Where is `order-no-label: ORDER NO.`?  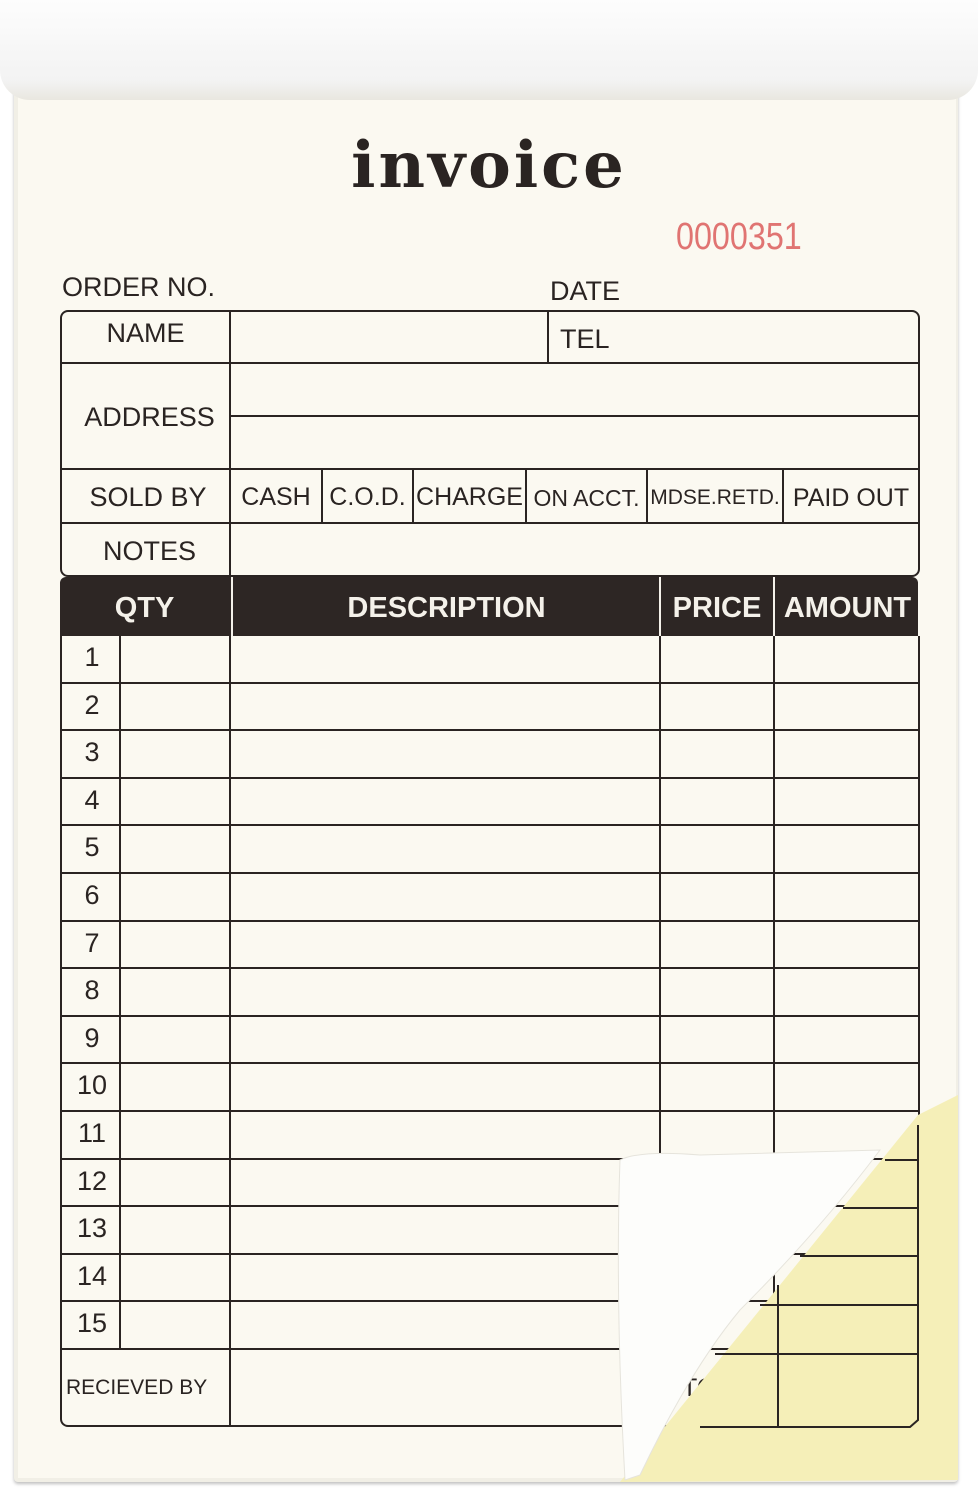
order-no-label: ORDER NO. is located at coordinates (139, 287).